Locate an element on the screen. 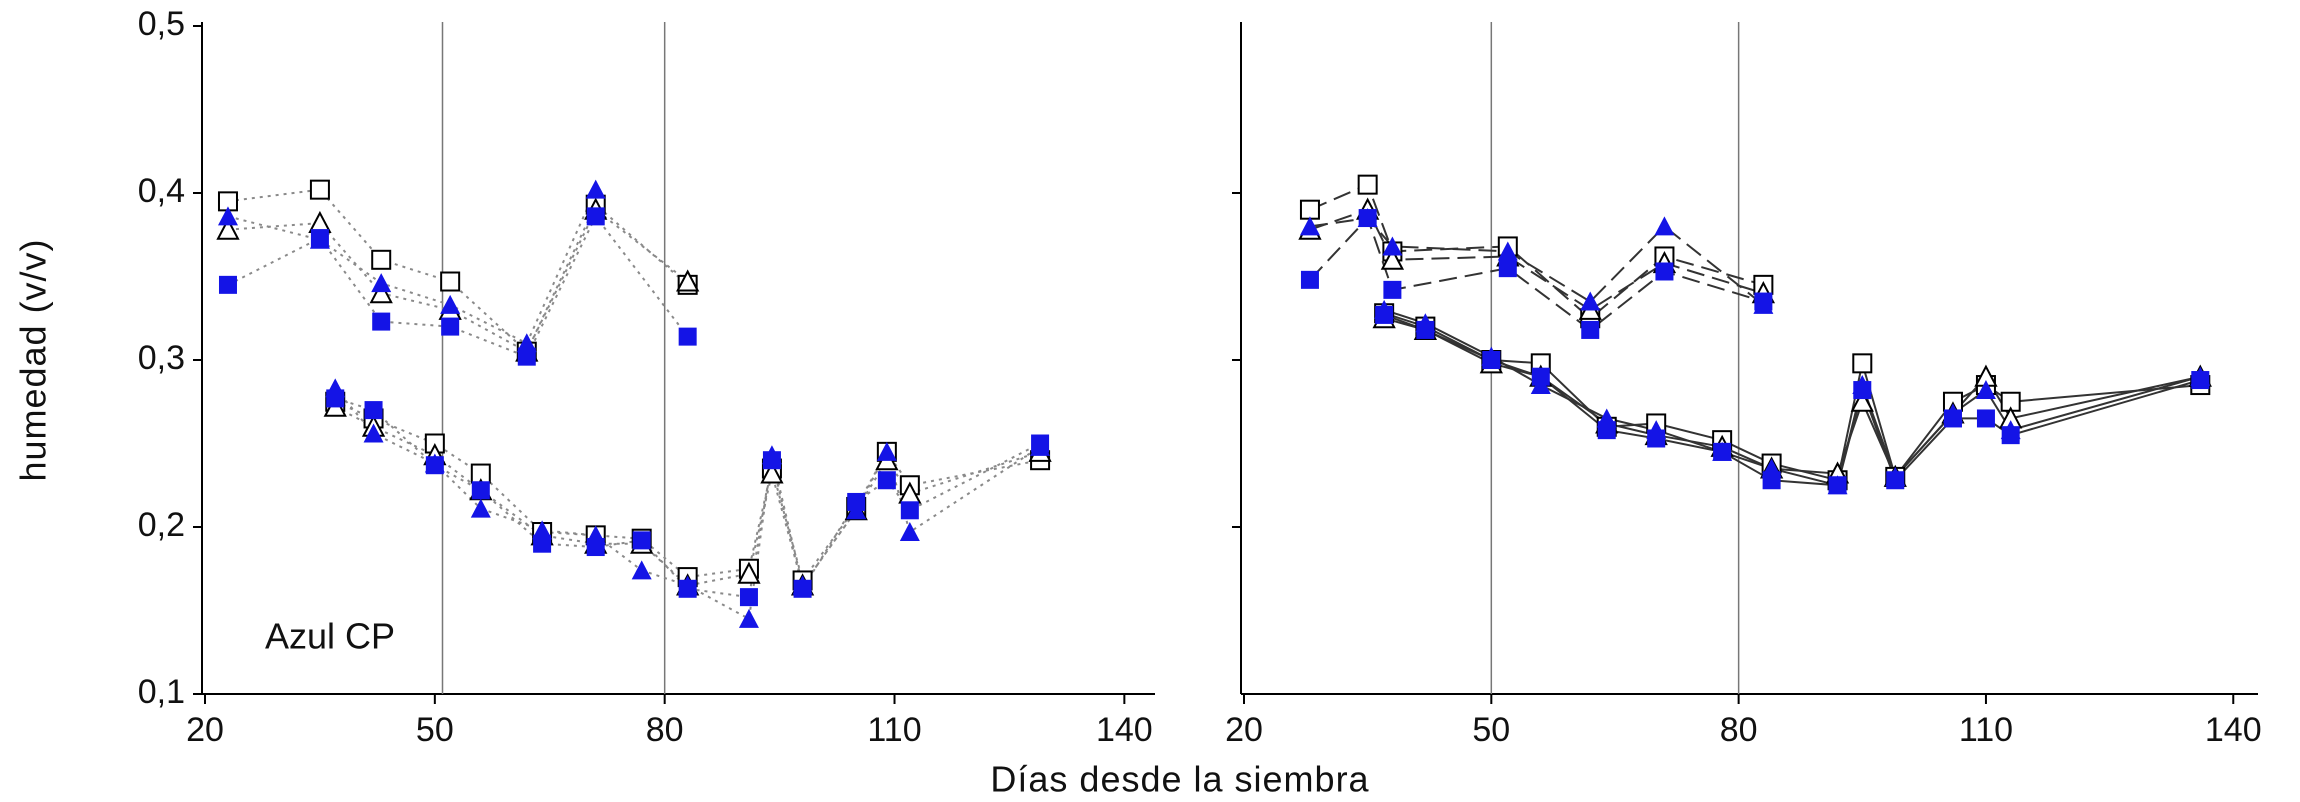 The width and height of the screenshot is (2300, 802). y-tick-label: 0,2 is located at coordinates (161, 525).